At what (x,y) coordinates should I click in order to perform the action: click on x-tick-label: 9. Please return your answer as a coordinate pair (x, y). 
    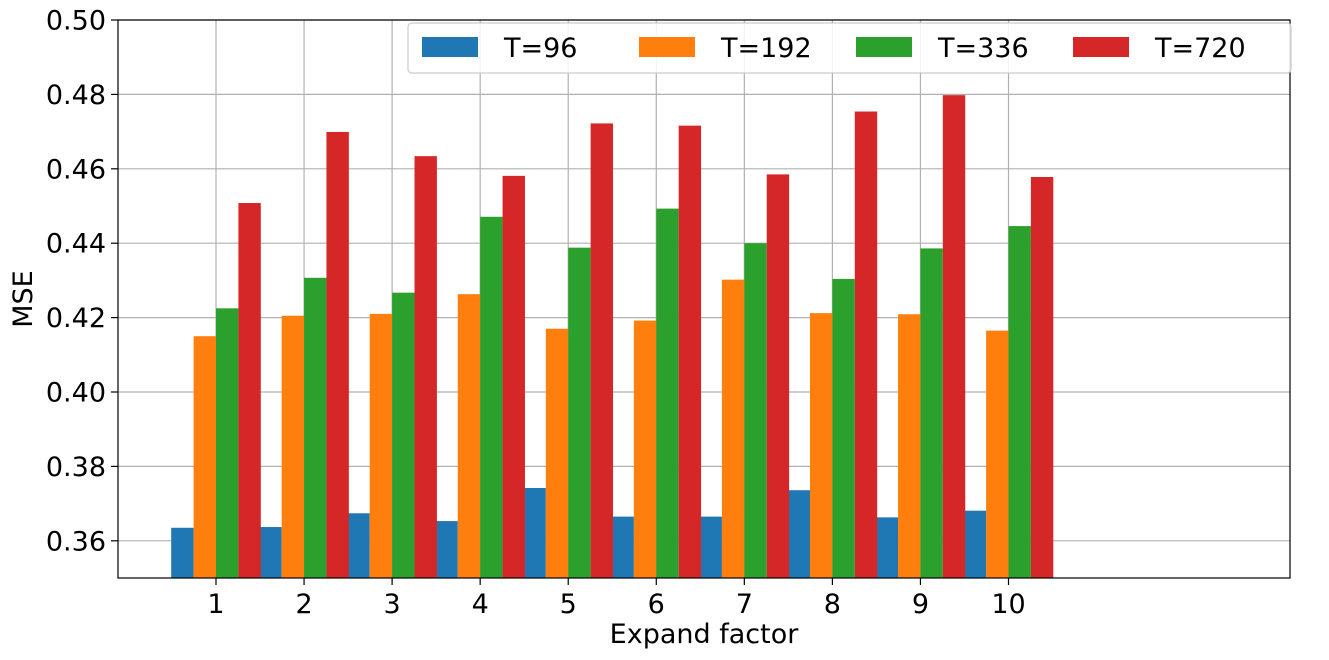
    Looking at the image, I should click on (920, 604).